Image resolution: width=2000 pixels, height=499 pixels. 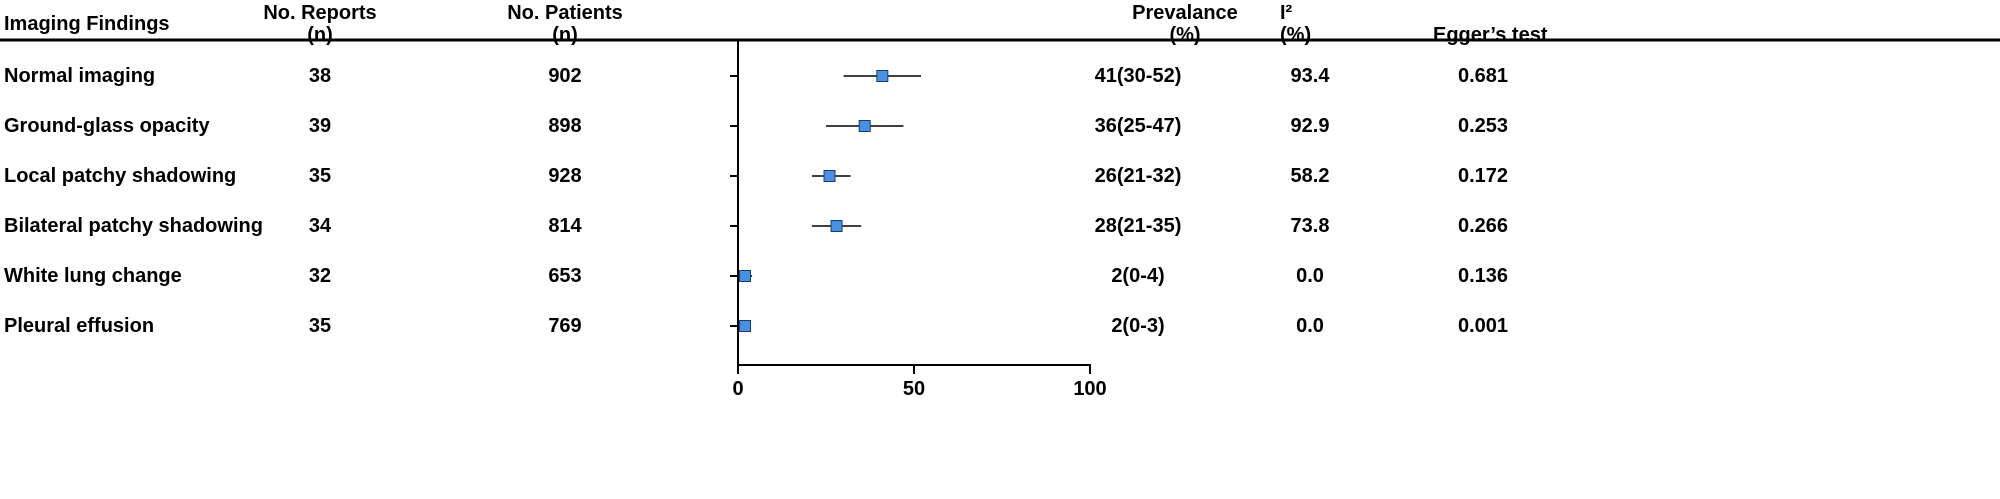 I want to click on reports-cell: 34, so click(x=320, y=226).